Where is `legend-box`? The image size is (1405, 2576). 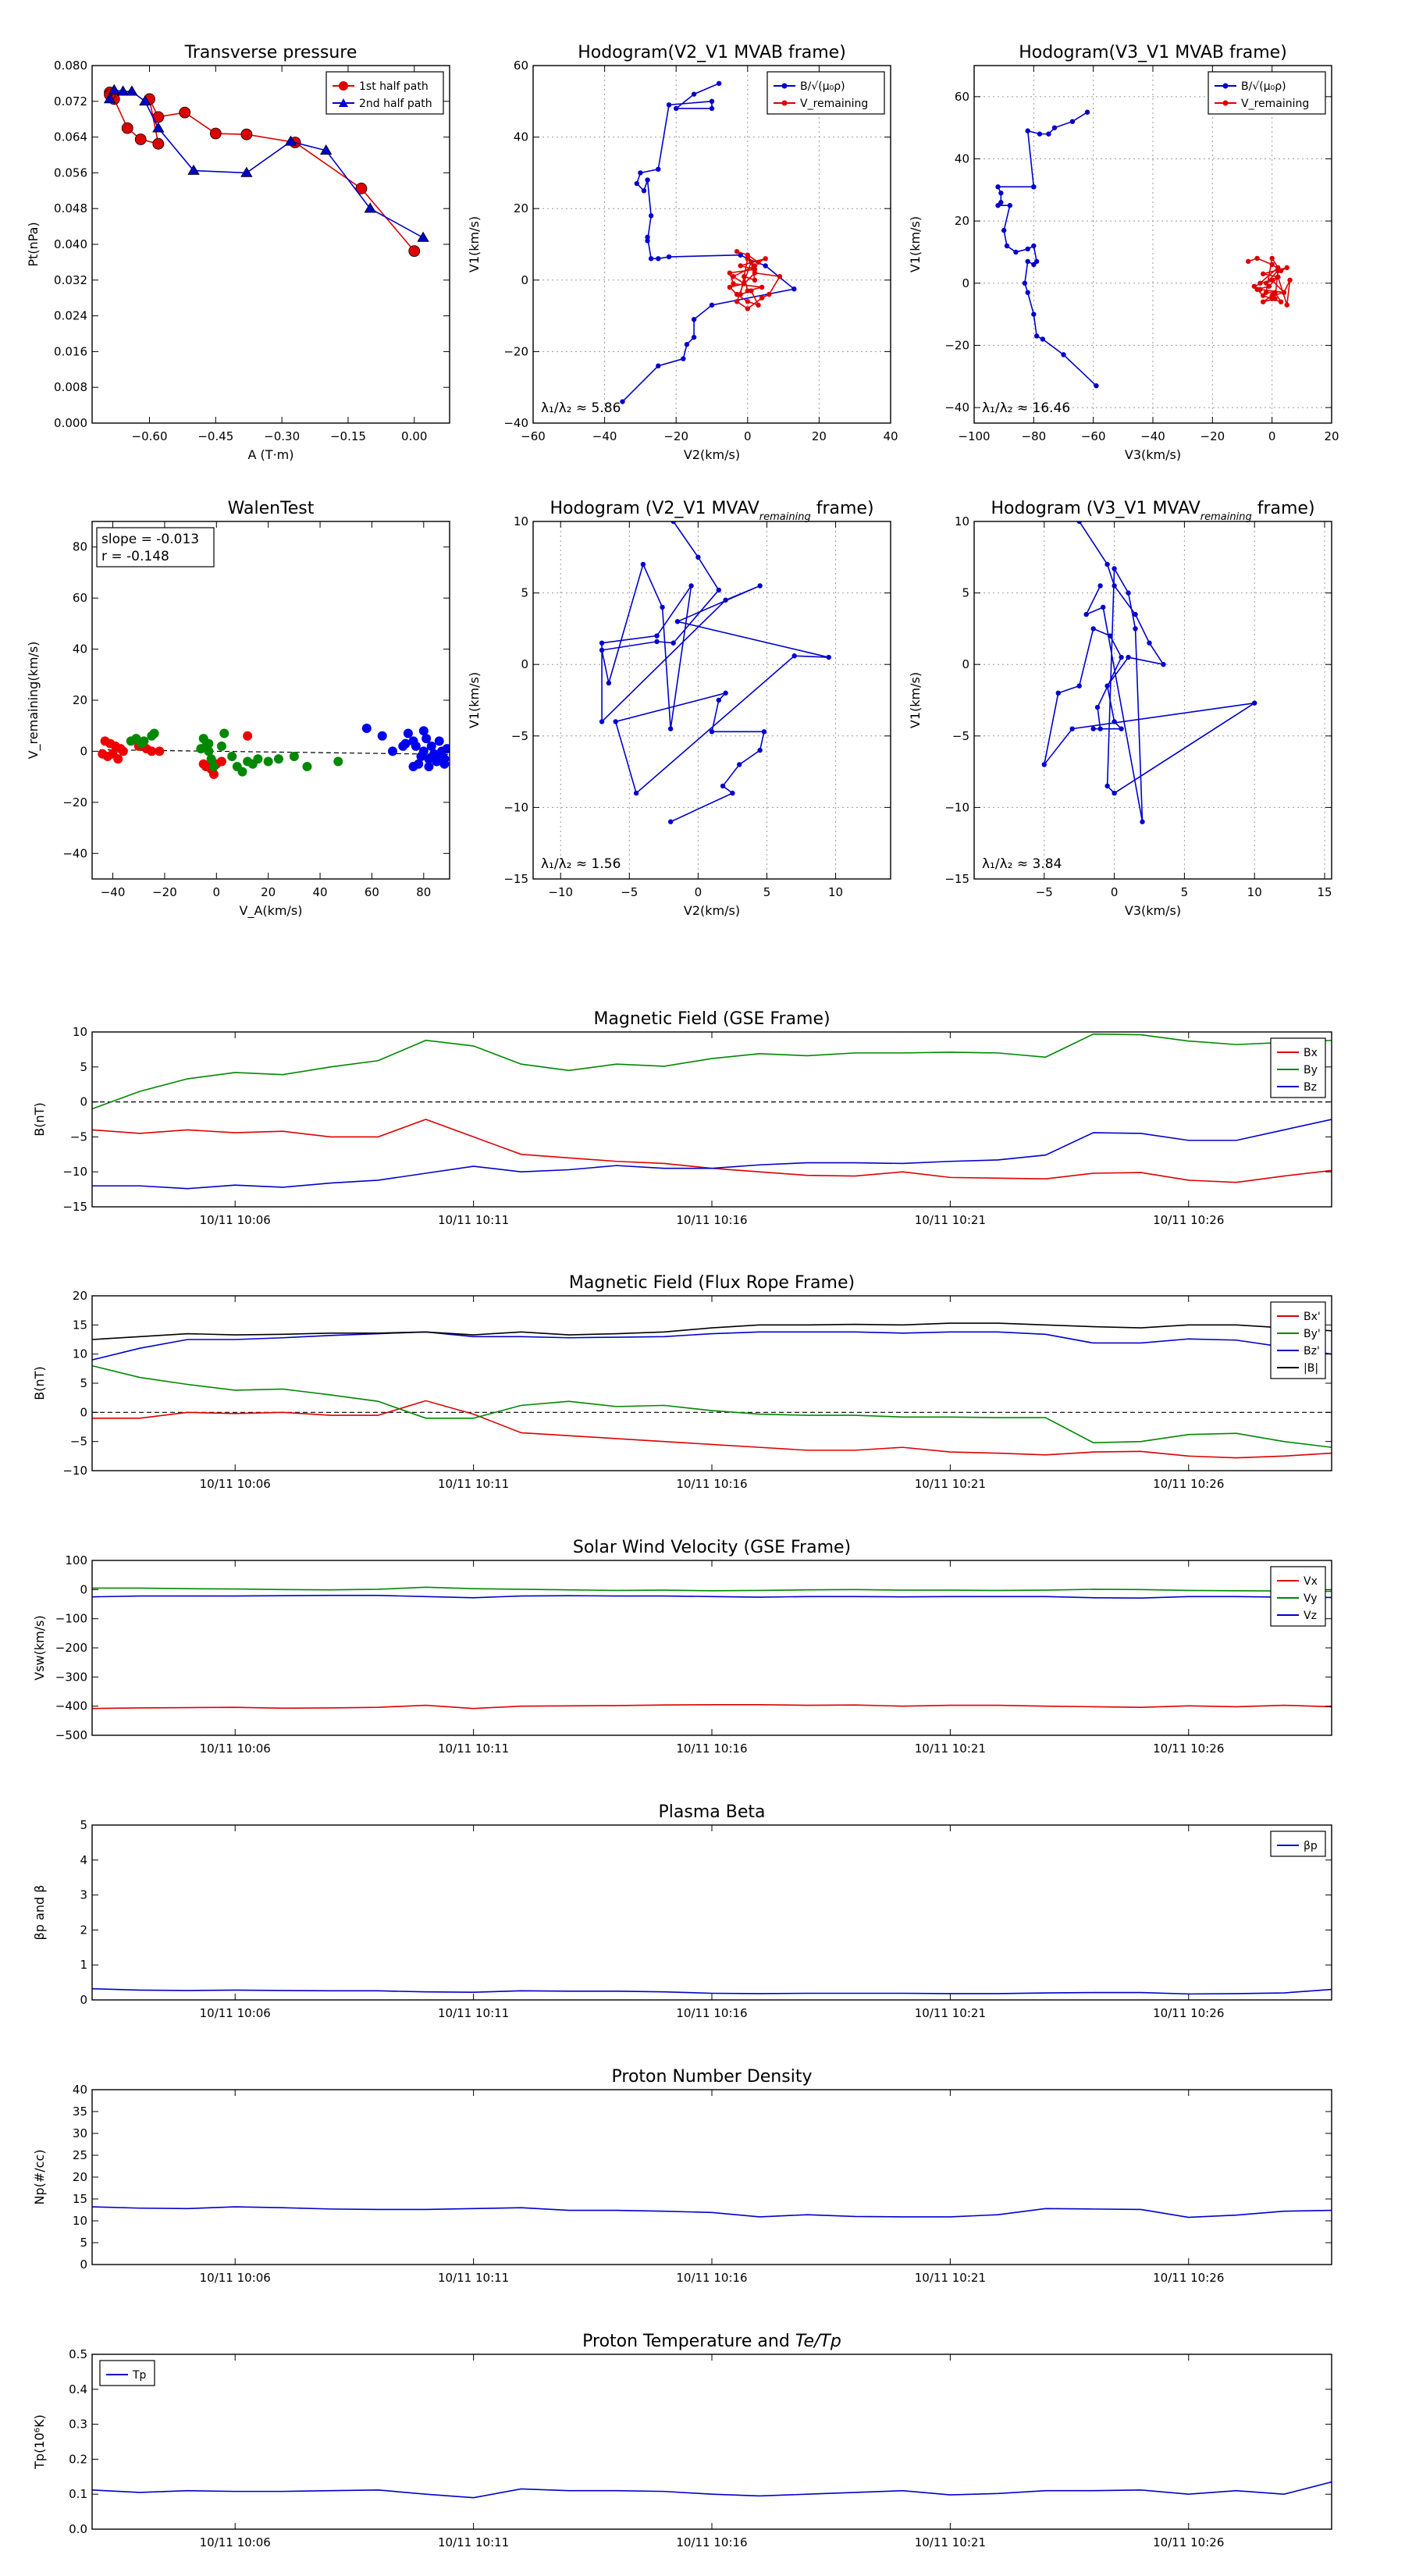
legend-box is located at coordinates (1298, 1596).